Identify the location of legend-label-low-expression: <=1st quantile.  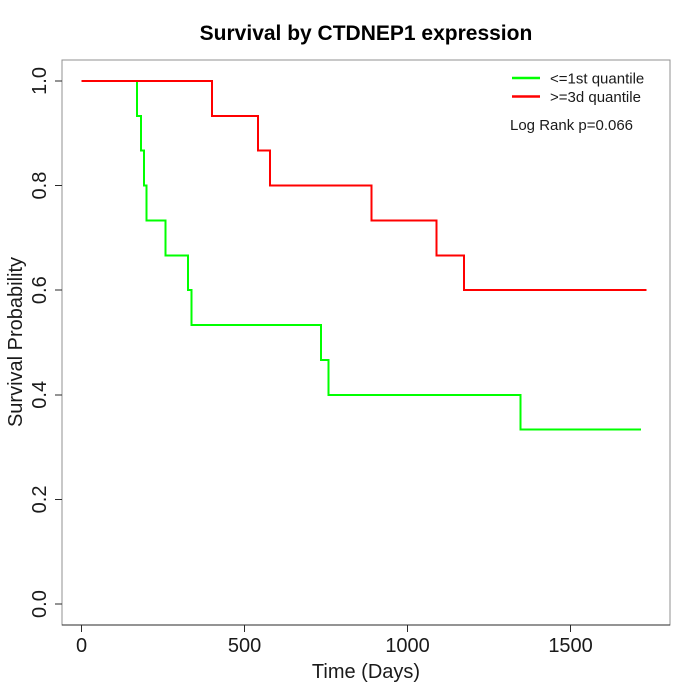
(597, 79).